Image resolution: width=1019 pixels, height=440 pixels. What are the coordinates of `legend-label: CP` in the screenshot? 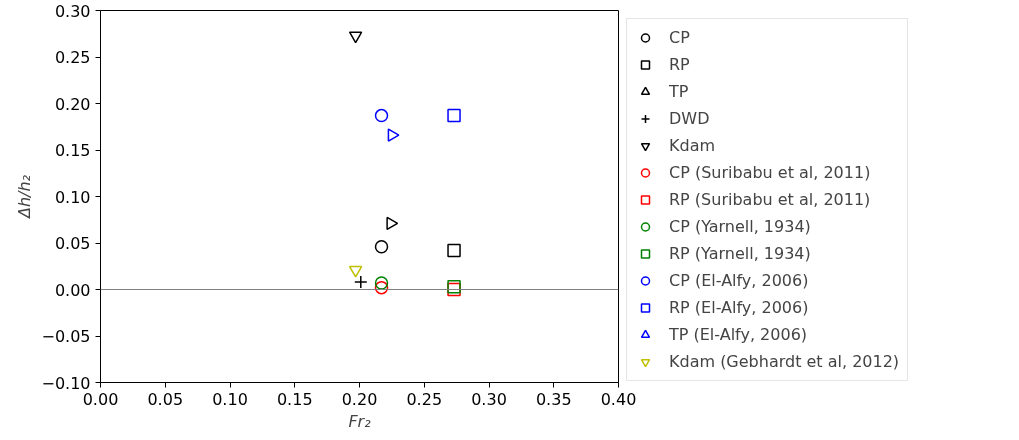 It's located at (679, 37).